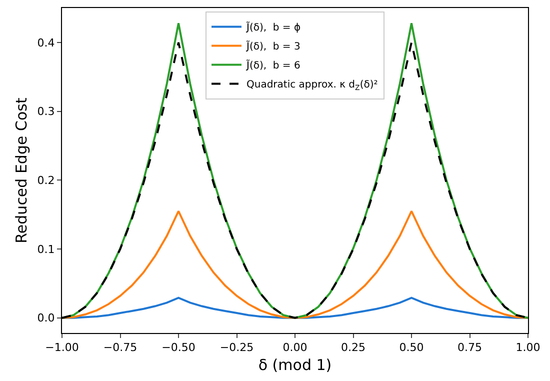 The image size is (550, 381). I want to click on x-tick-label: 0.00, so click(295, 347).